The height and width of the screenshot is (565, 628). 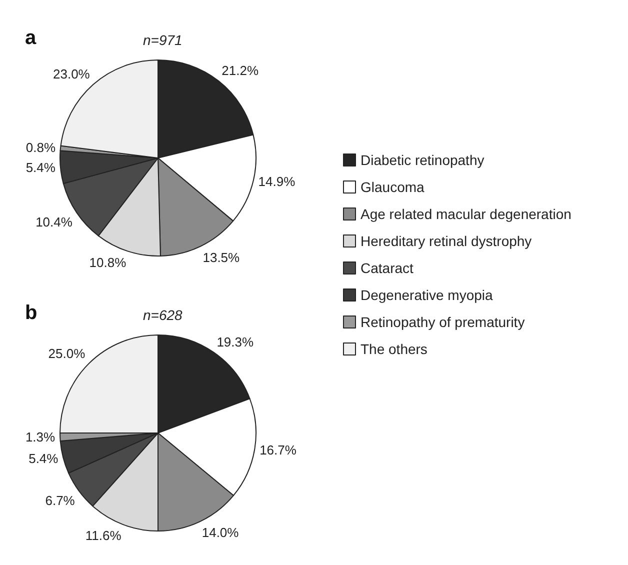 I want to click on data-label: 14.9%, so click(x=277, y=181).